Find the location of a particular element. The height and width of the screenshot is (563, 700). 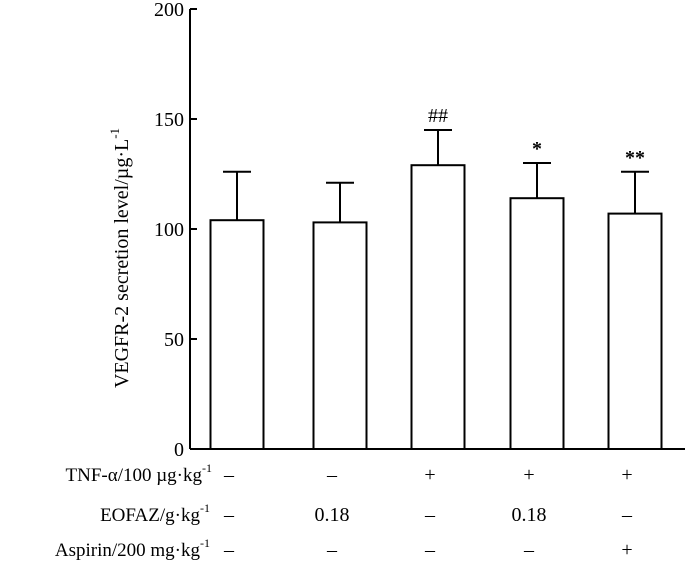

y-axis-title: VEGFR-2 secretion level/µg·L-1 is located at coordinates (120, 258).